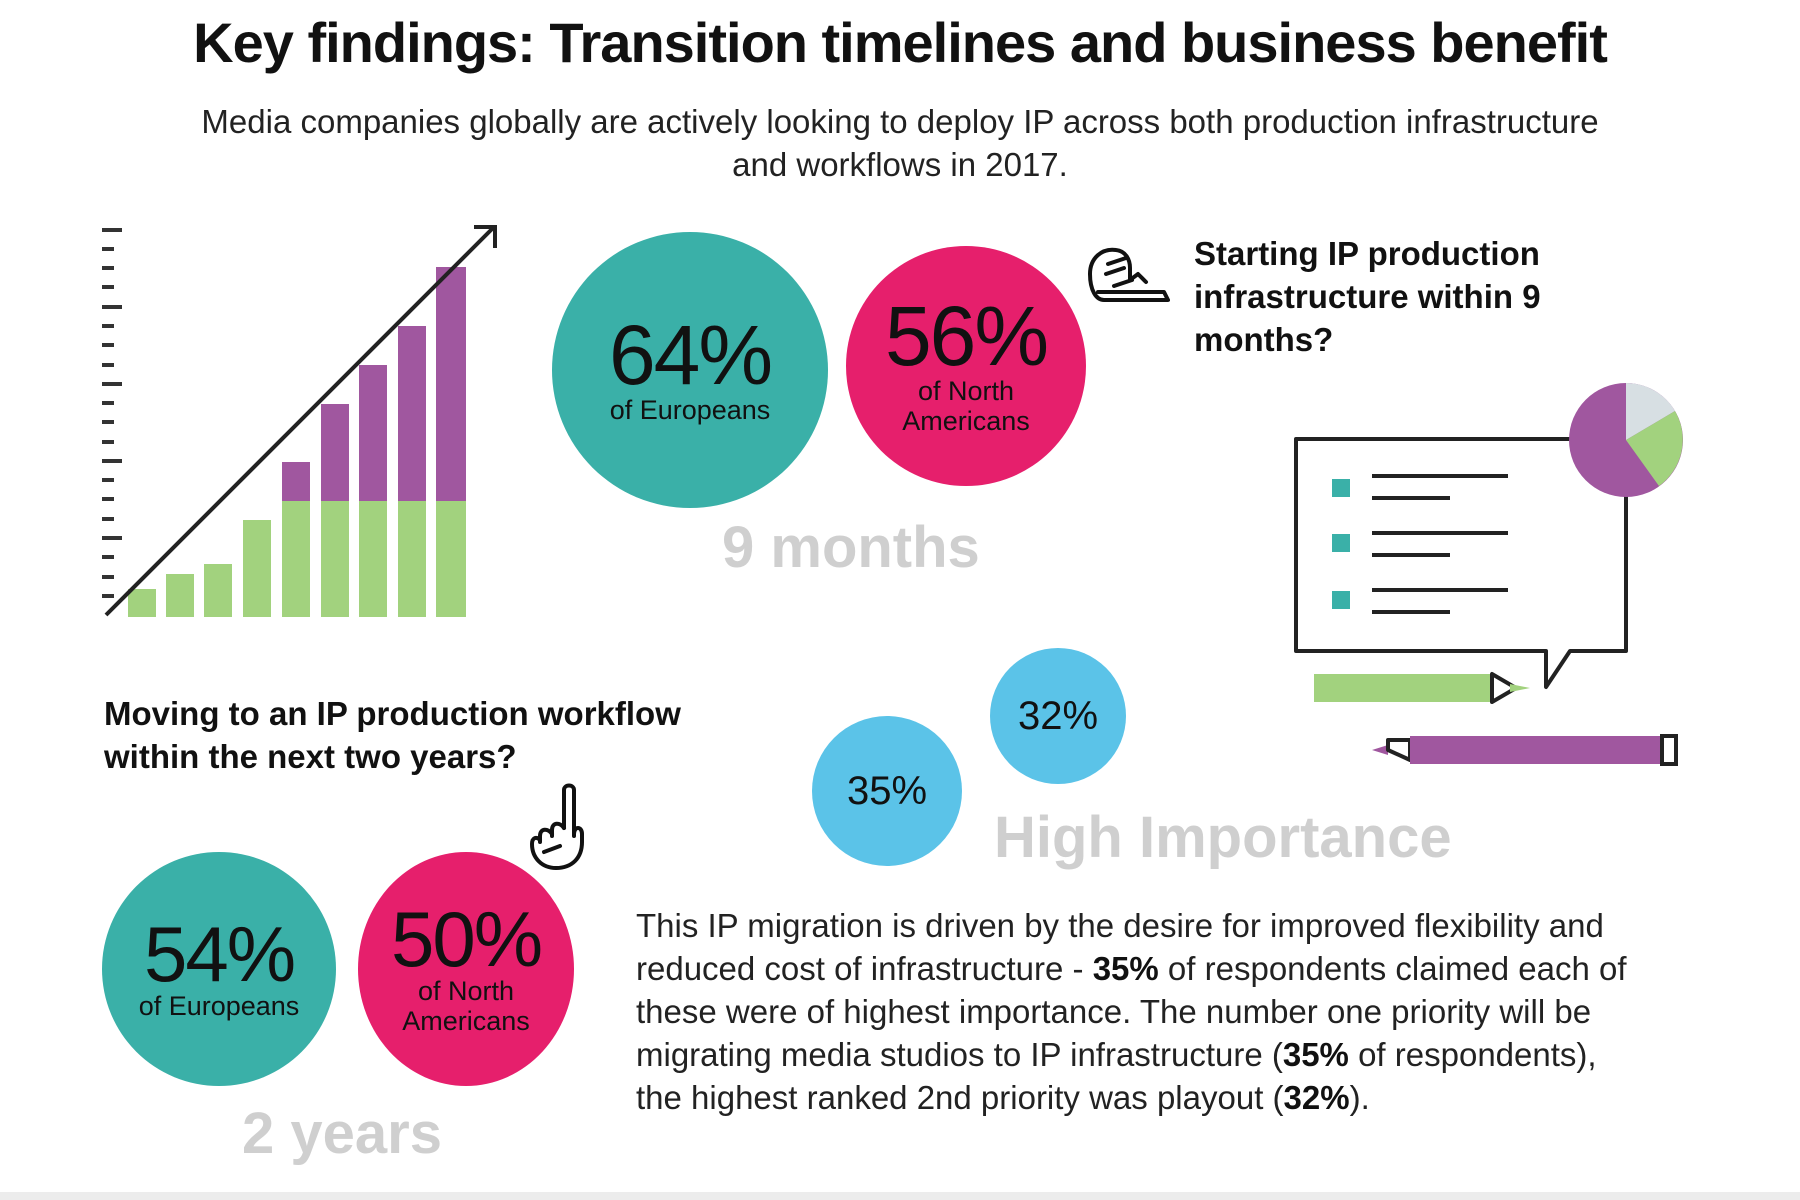 The image size is (1800, 1200). Describe the element at coordinates (900, 1196) in the screenshot. I see `footer-divider` at that location.